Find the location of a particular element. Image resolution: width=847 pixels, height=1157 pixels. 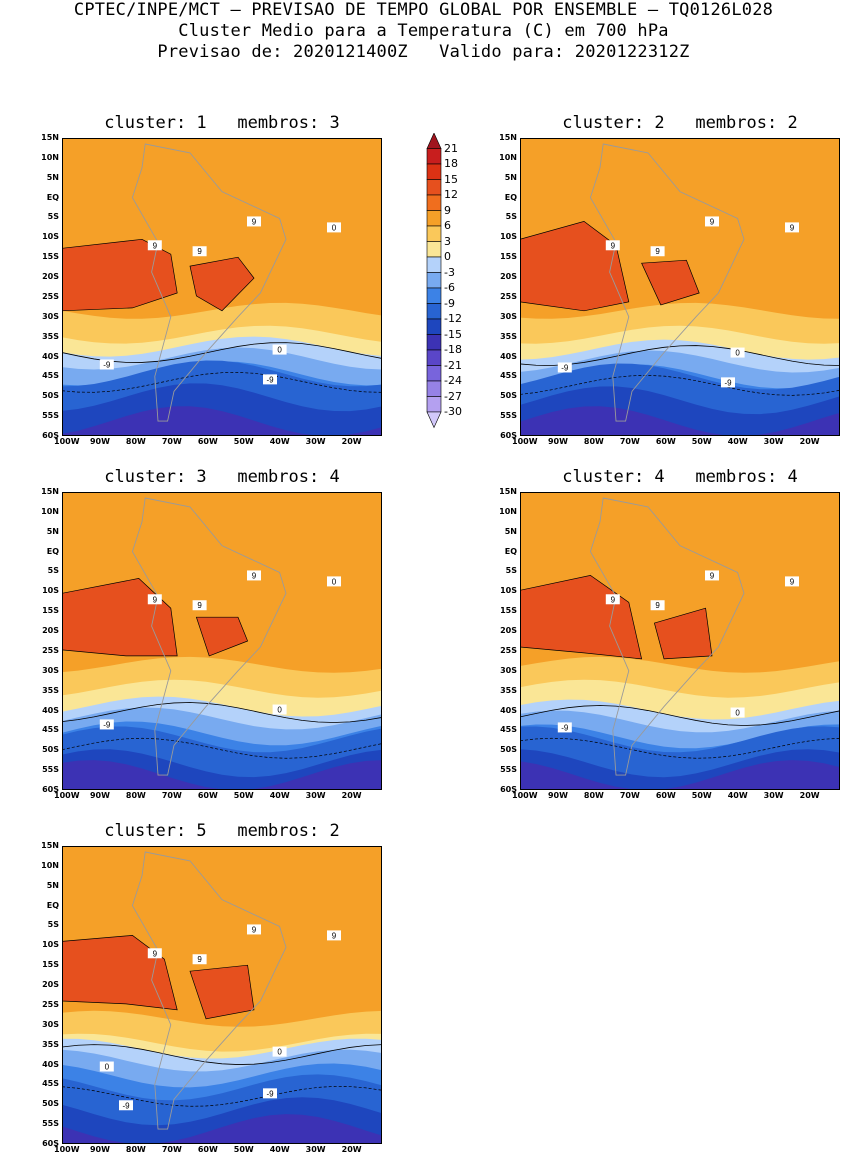

longitude-label: 60W is located at coordinates (665, 441).